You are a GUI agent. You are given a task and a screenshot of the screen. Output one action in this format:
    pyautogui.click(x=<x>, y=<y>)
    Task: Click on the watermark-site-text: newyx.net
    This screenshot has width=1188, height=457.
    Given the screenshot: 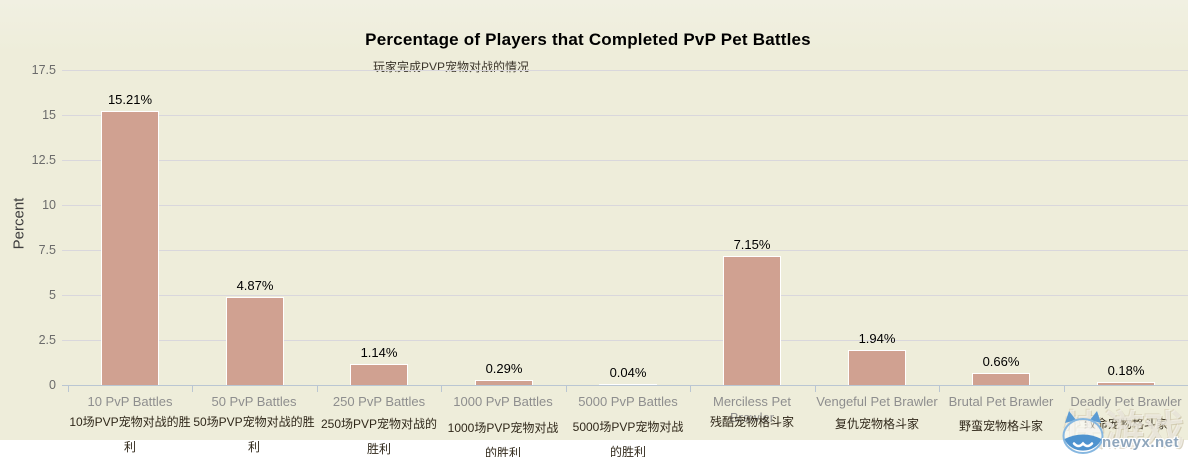 What is the action you would take?
    pyautogui.click(x=1141, y=442)
    